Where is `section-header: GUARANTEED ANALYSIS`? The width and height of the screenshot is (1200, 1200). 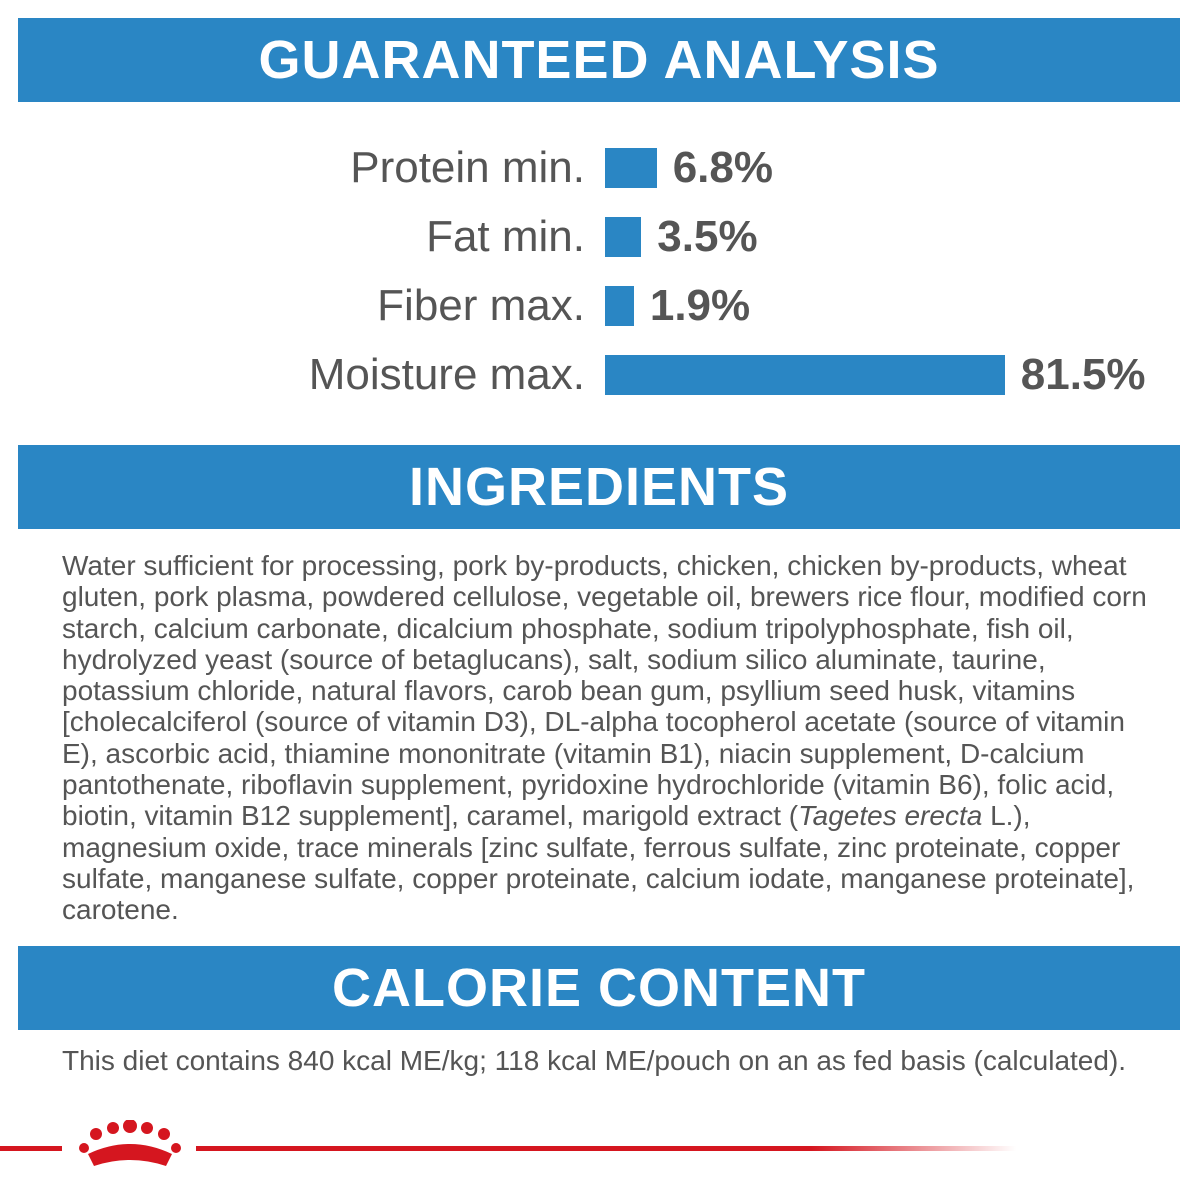
section-header: GUARANTEED ANALYSIS is located at coordinates (599, 60).